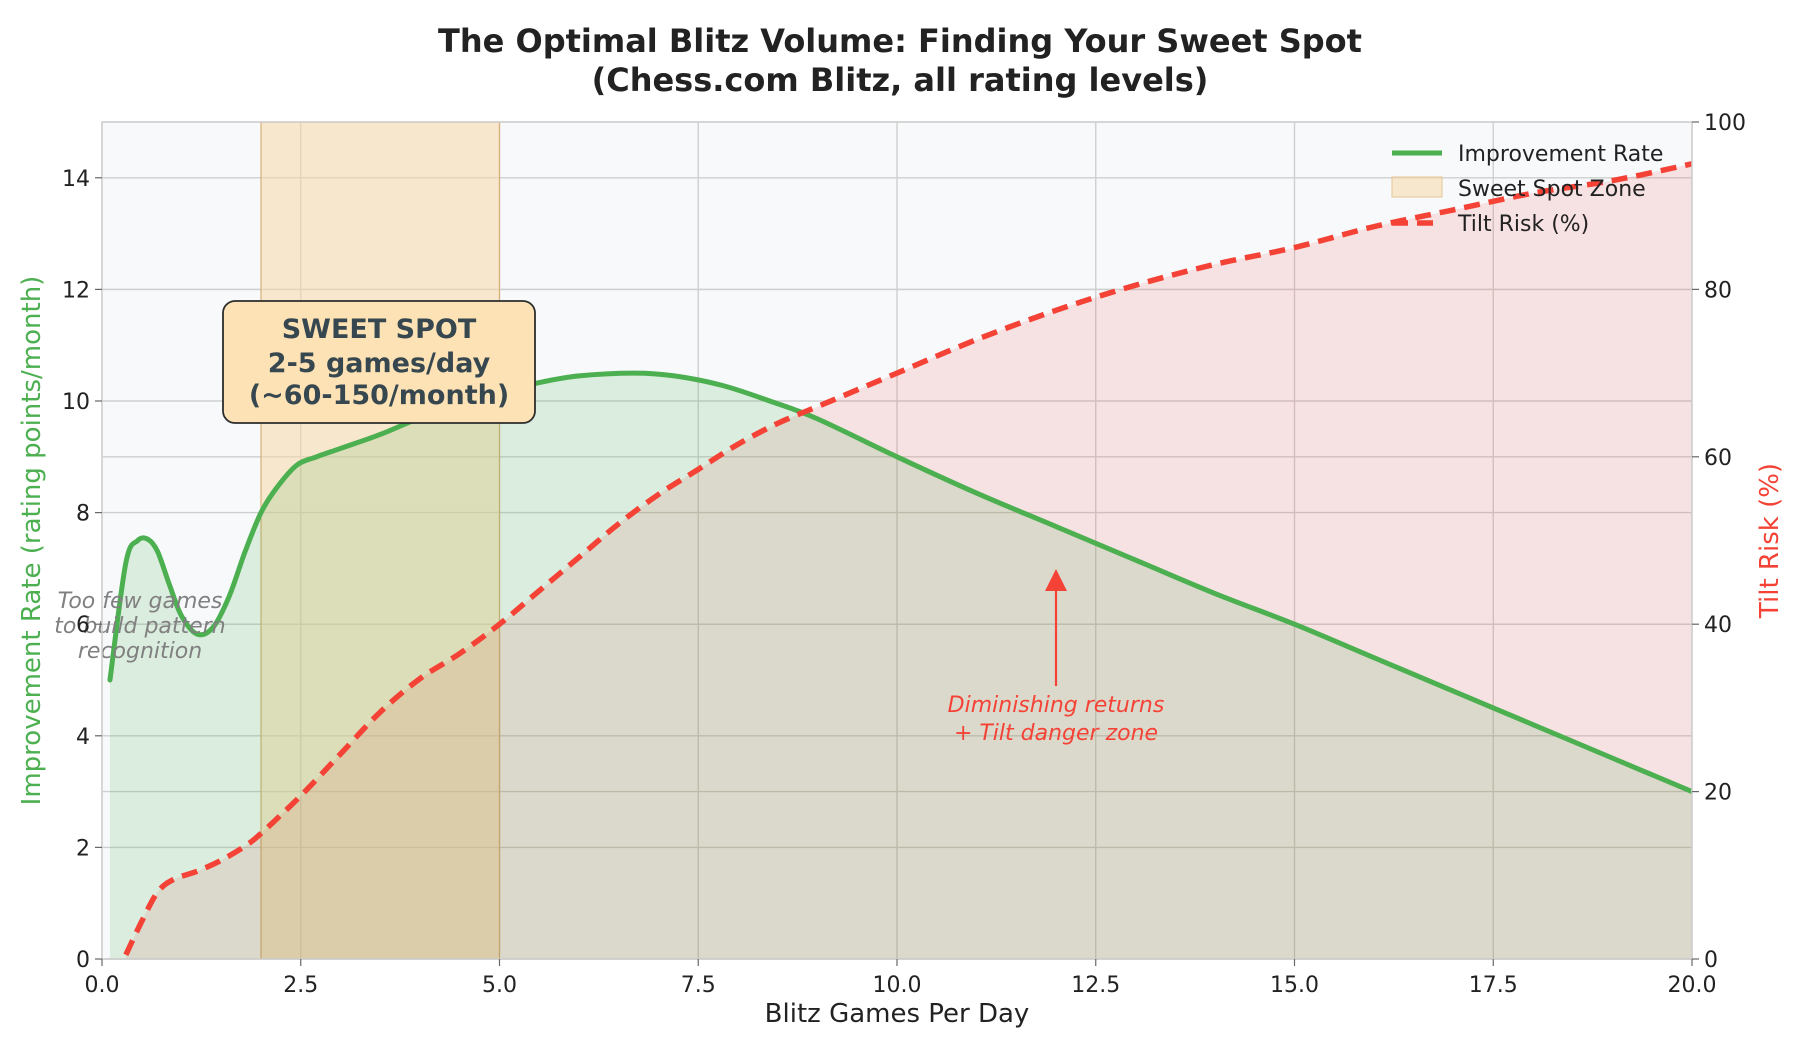 This screenshot has height=1050, width=1800. What do you see at coordinates (76, 290) in the screenshot?
I see `y-left-tick-label: 12` at bounding box center [76, 290].